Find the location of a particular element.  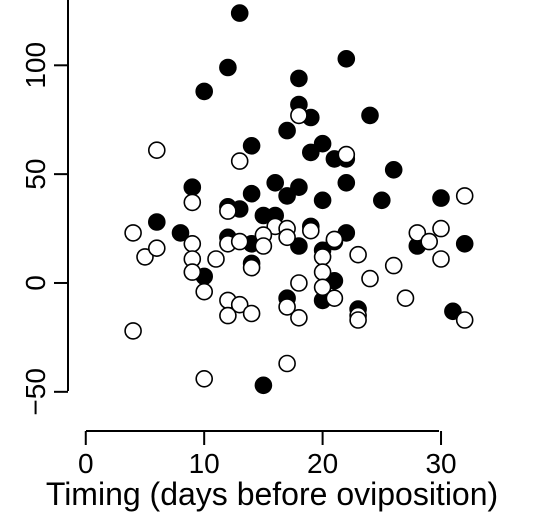

y-tick-label-50: 50 is located at coordinates (35, 174).